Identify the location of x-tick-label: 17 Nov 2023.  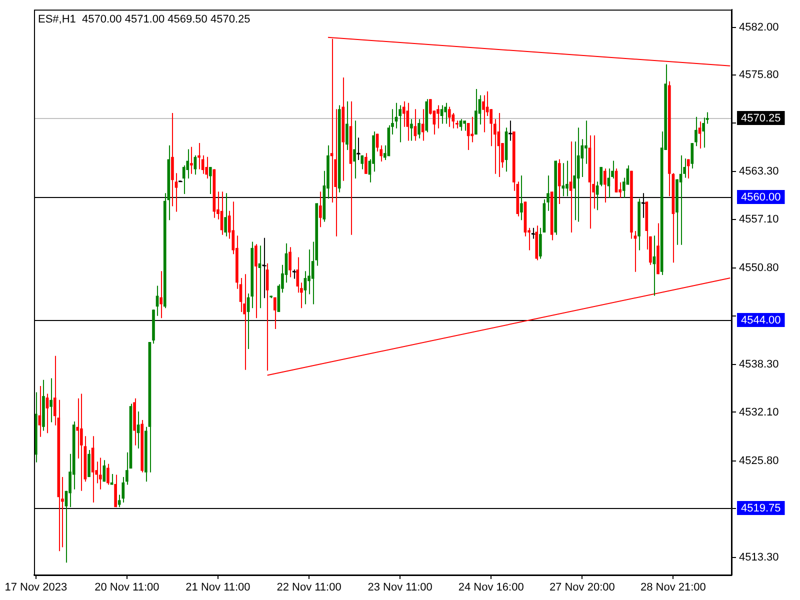
(36, 588).